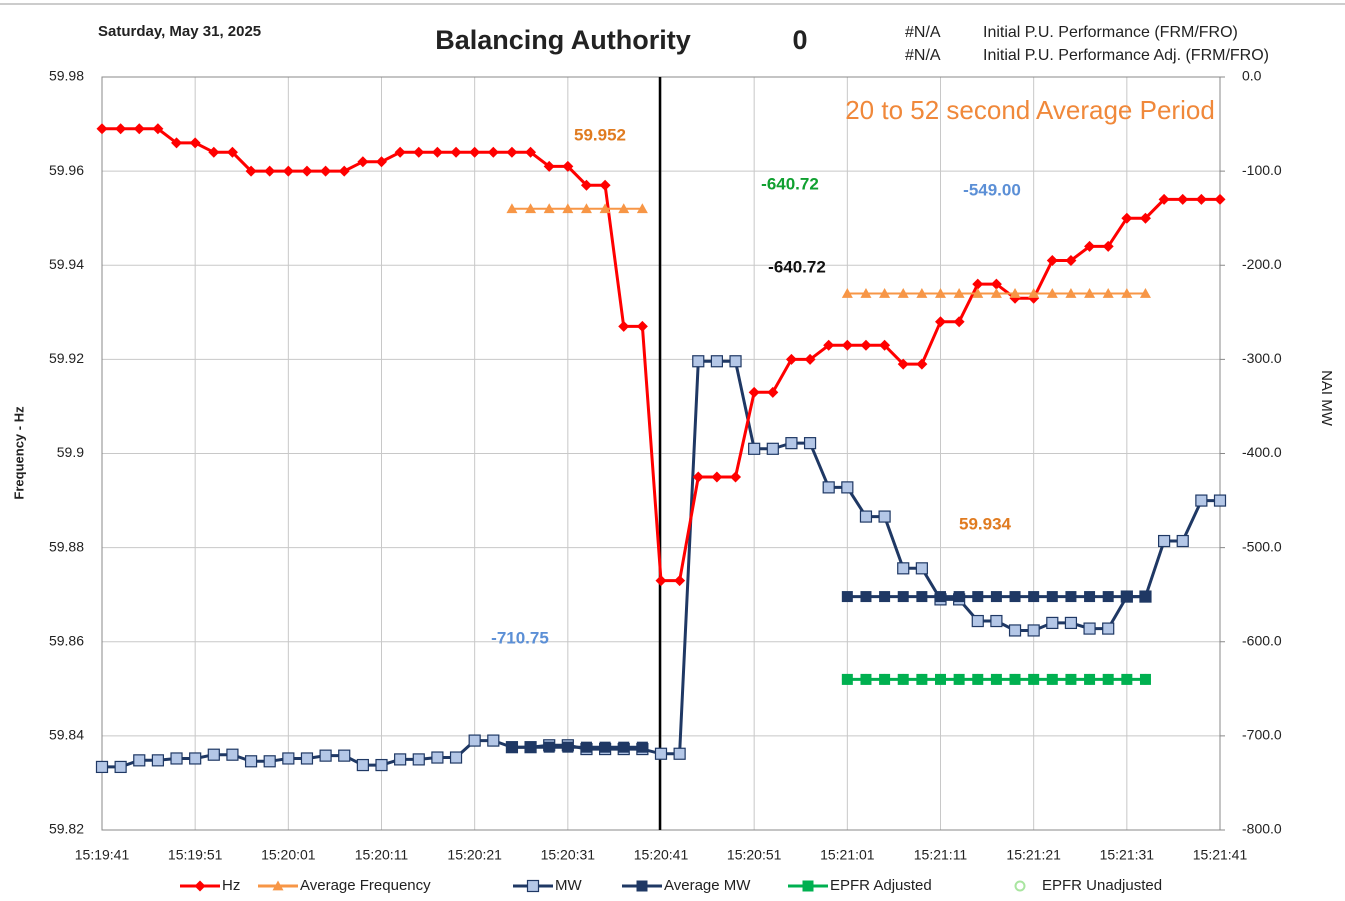 The image size is (1345, 901). What do you see at coordinates (1126, 55) in the screenshot?
I see `note-label: Initial P.U. Performance Adj. (FRM/FRO)` at bounding box center [1126, 55].